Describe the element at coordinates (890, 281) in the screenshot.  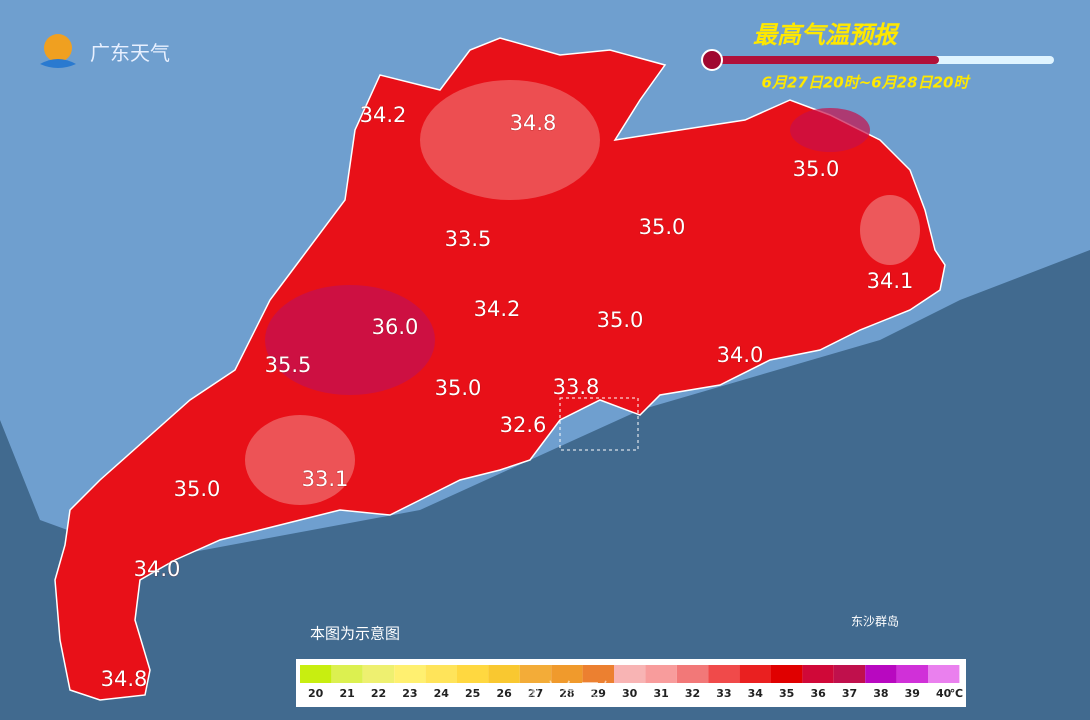
I see `temperature-label: 34.1` at that location.